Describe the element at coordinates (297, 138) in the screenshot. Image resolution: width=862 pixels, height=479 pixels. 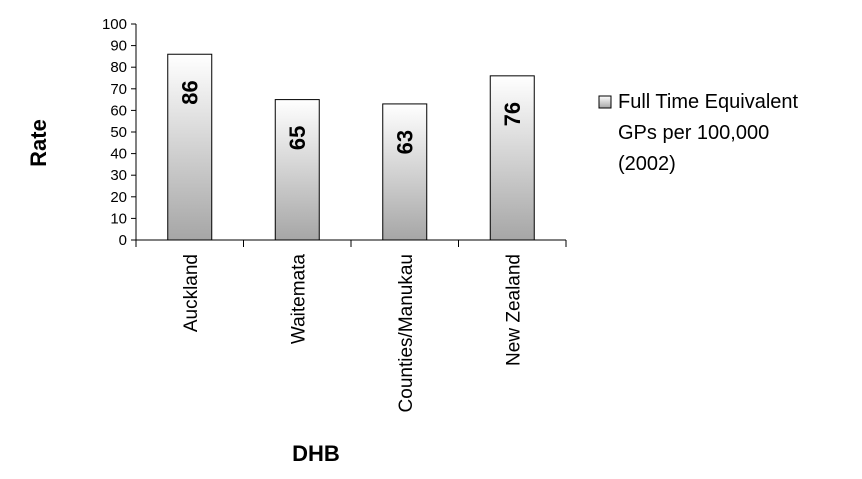
I see `bar-data-label: 65` at that location.